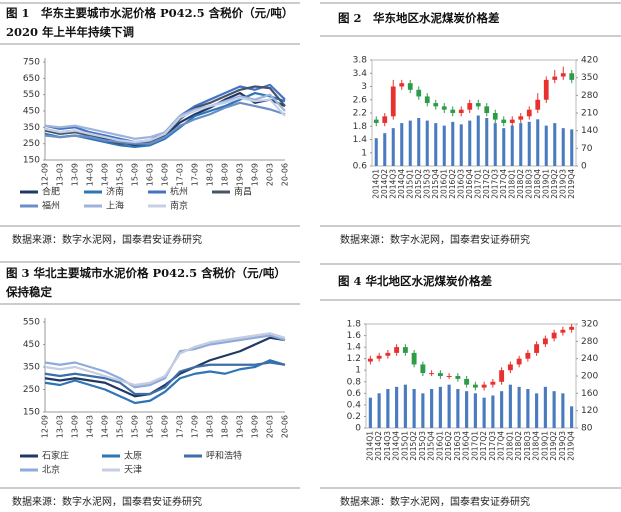 The width and height of the screenshot is (621, 512). I want to click on x-tick-label: 20-06, so click(285, 426).